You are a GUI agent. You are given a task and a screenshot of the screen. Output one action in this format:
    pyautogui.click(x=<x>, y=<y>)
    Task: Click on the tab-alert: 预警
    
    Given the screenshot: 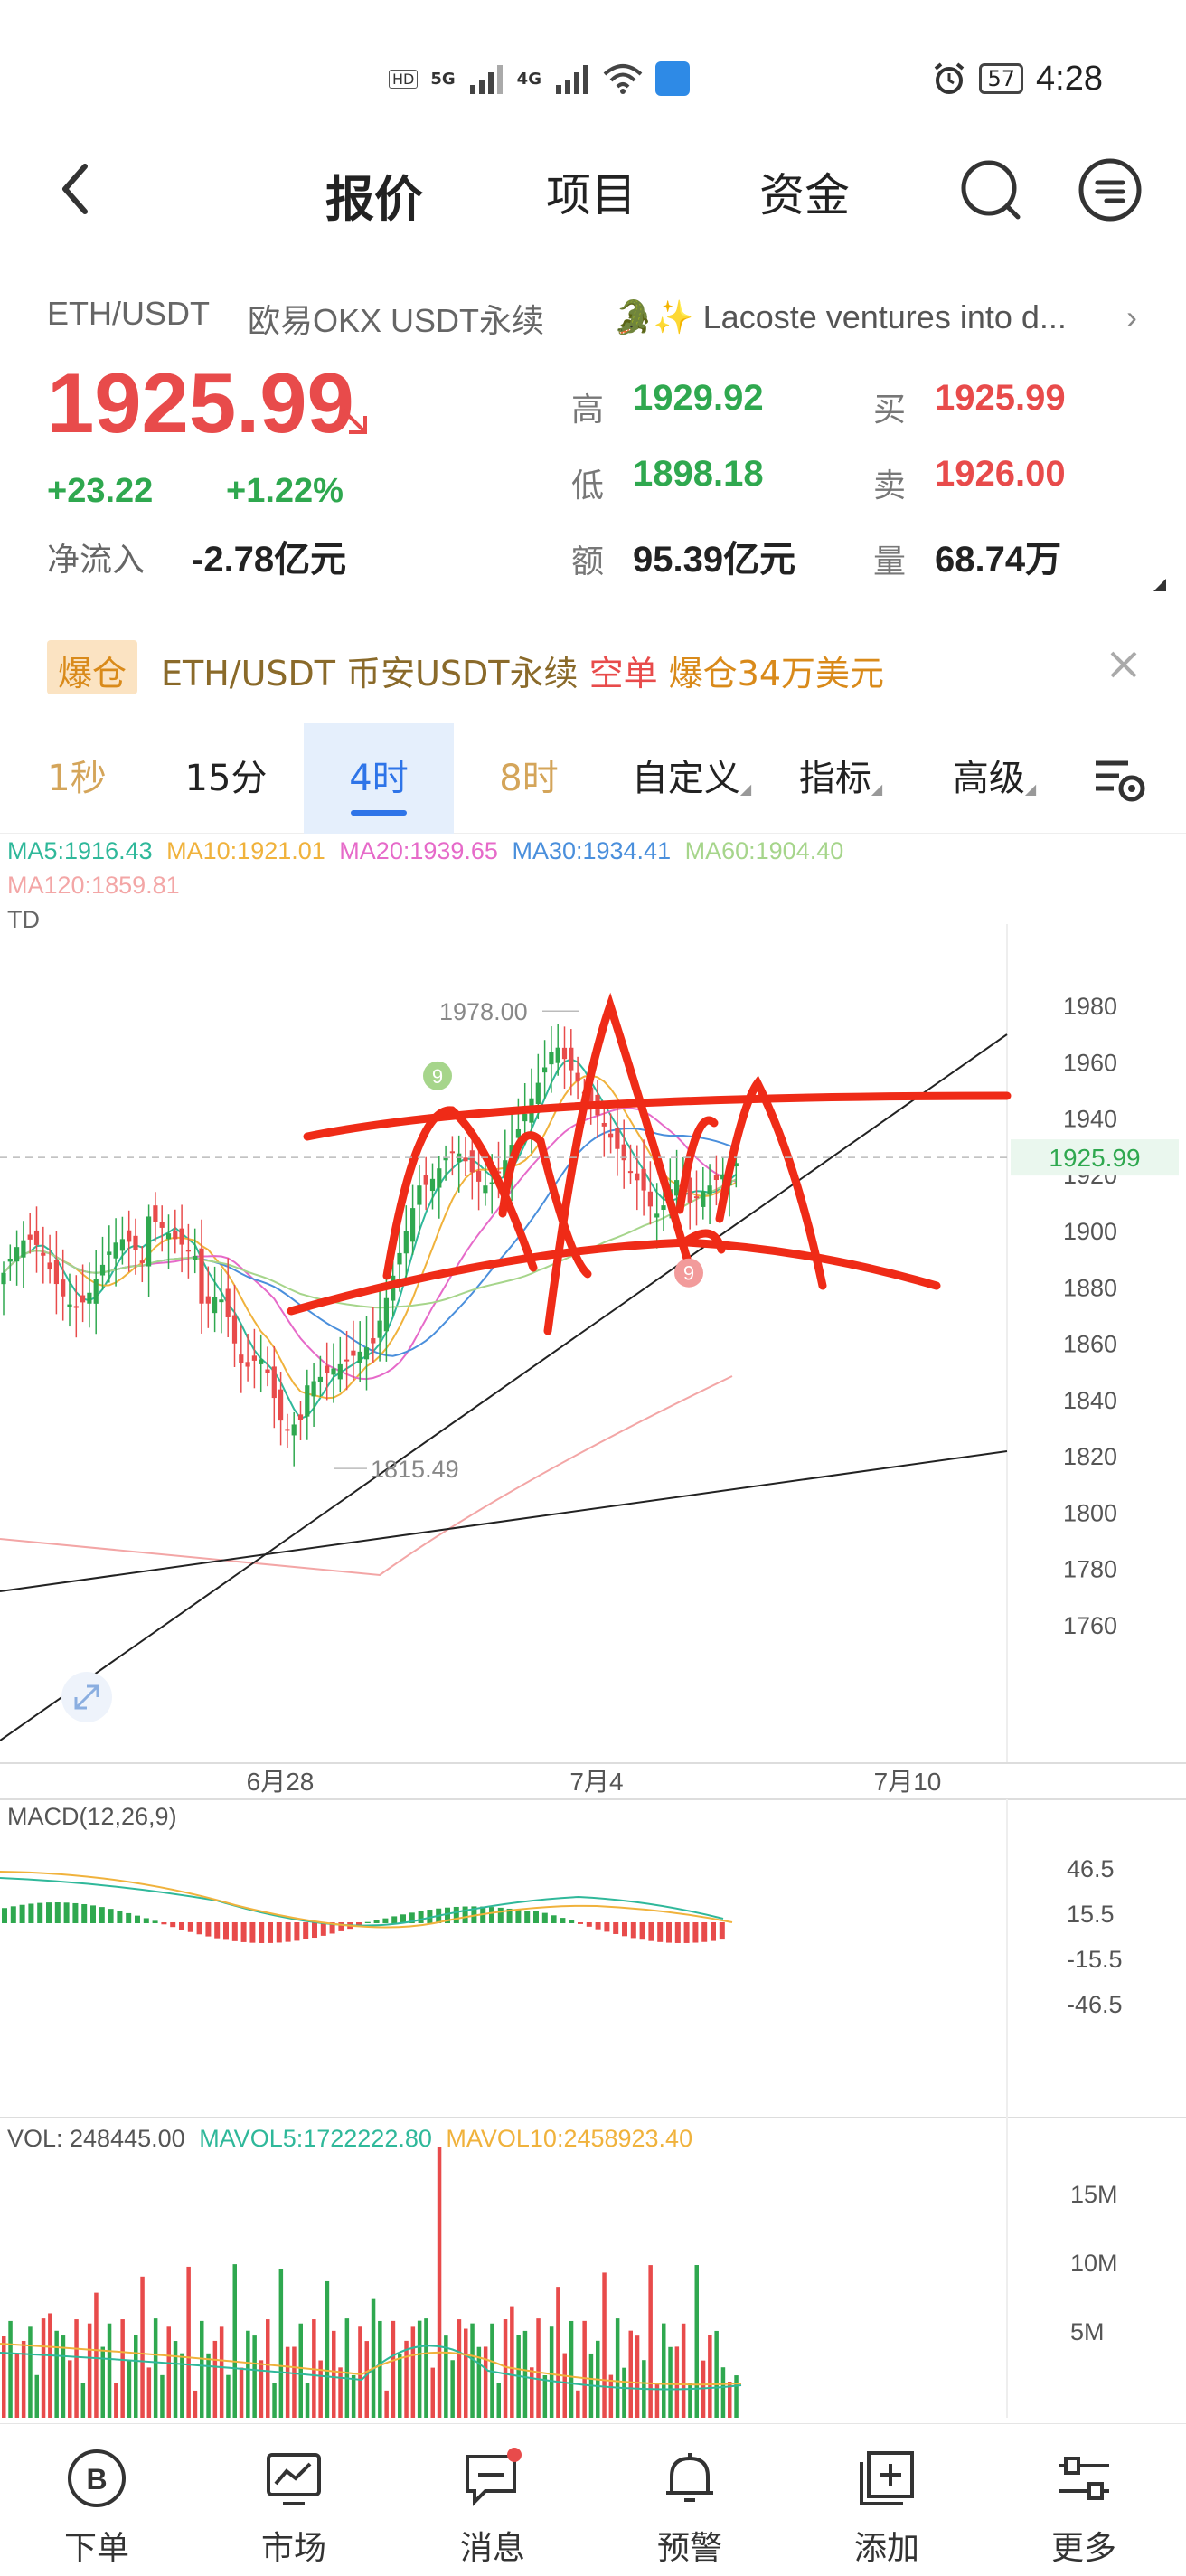 What is the action you would take?
    pyautogui.click(x=690, y=2500)
    